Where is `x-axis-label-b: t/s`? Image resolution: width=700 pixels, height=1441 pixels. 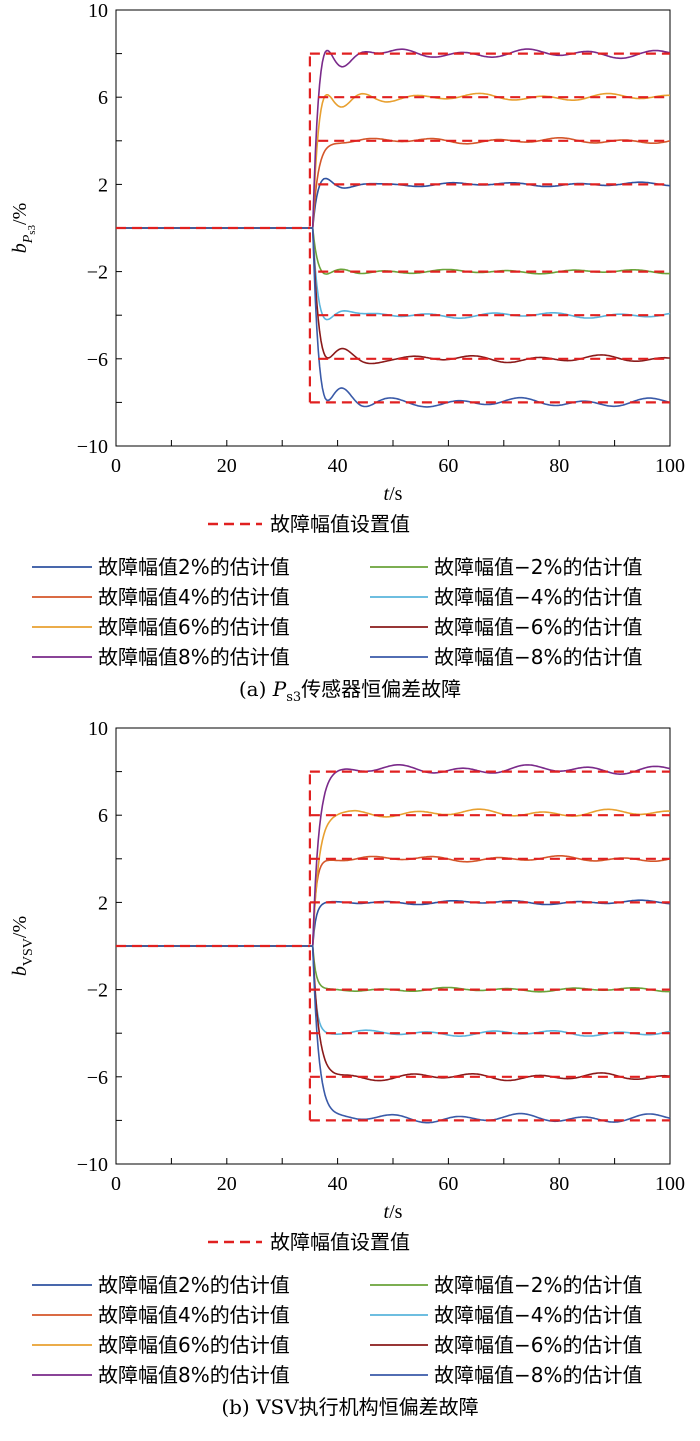 x-axis-label-b: t/s is located at coordinates (393, 1212).